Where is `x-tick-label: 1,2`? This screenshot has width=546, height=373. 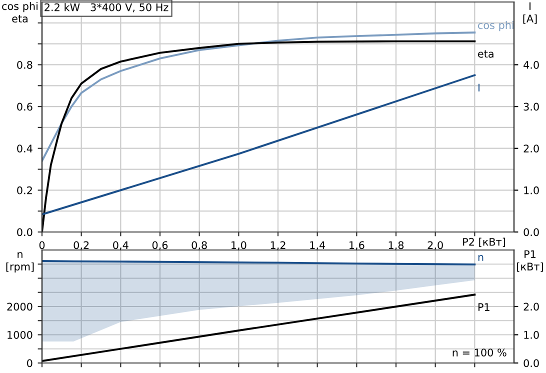 x-tick-label: 1,2 is located at coordinates (278, 245).